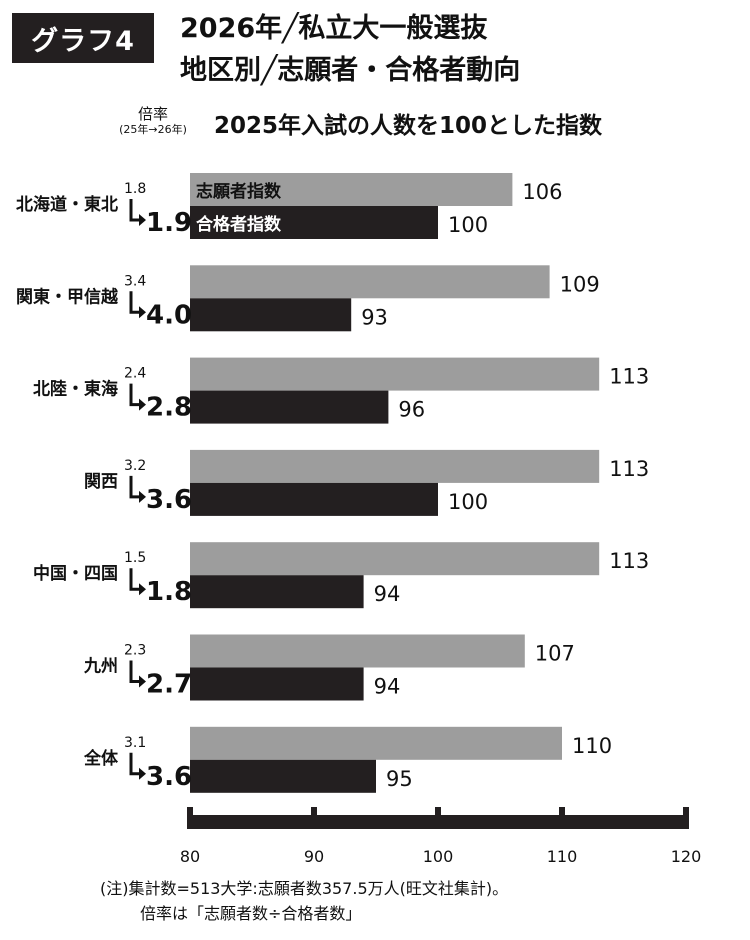  What do you see at coordinates (100, 667) in the screenshot?
I see `category-label: 九州` at bounding box center [100, 667].